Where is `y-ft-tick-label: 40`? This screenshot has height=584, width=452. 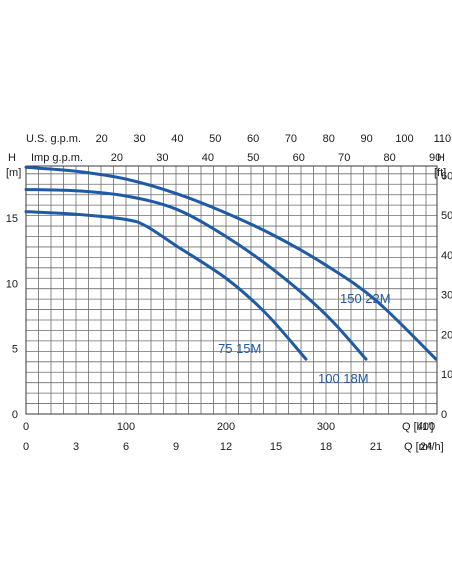
y-ft-tick-label: 40 is located at coordinates (446, 256).